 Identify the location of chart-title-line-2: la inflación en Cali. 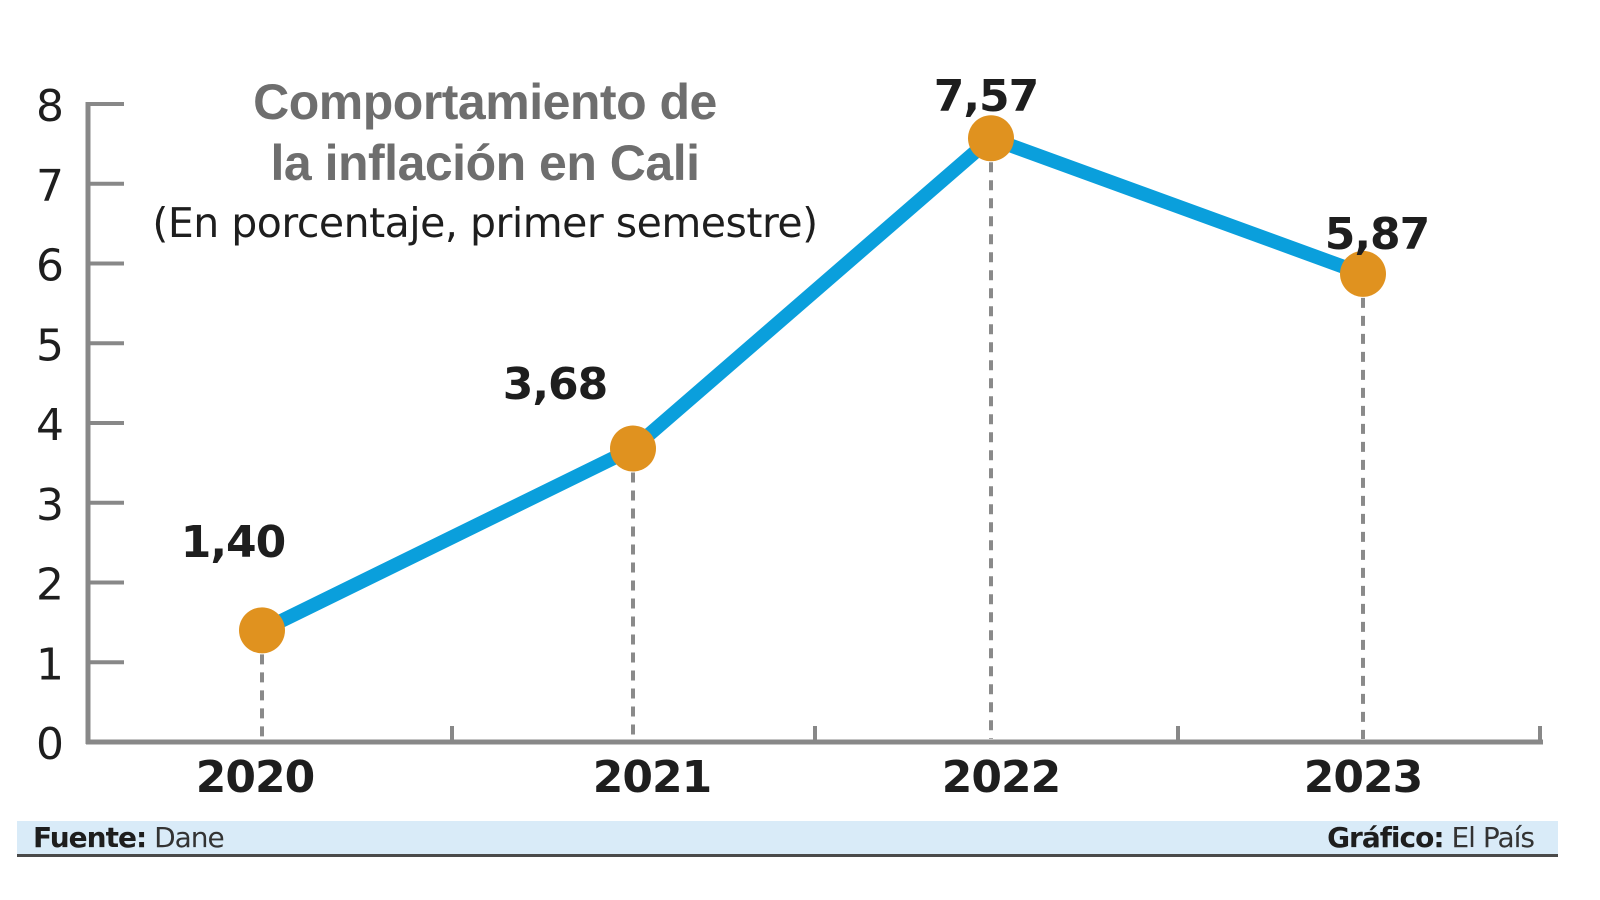
(485, 163).